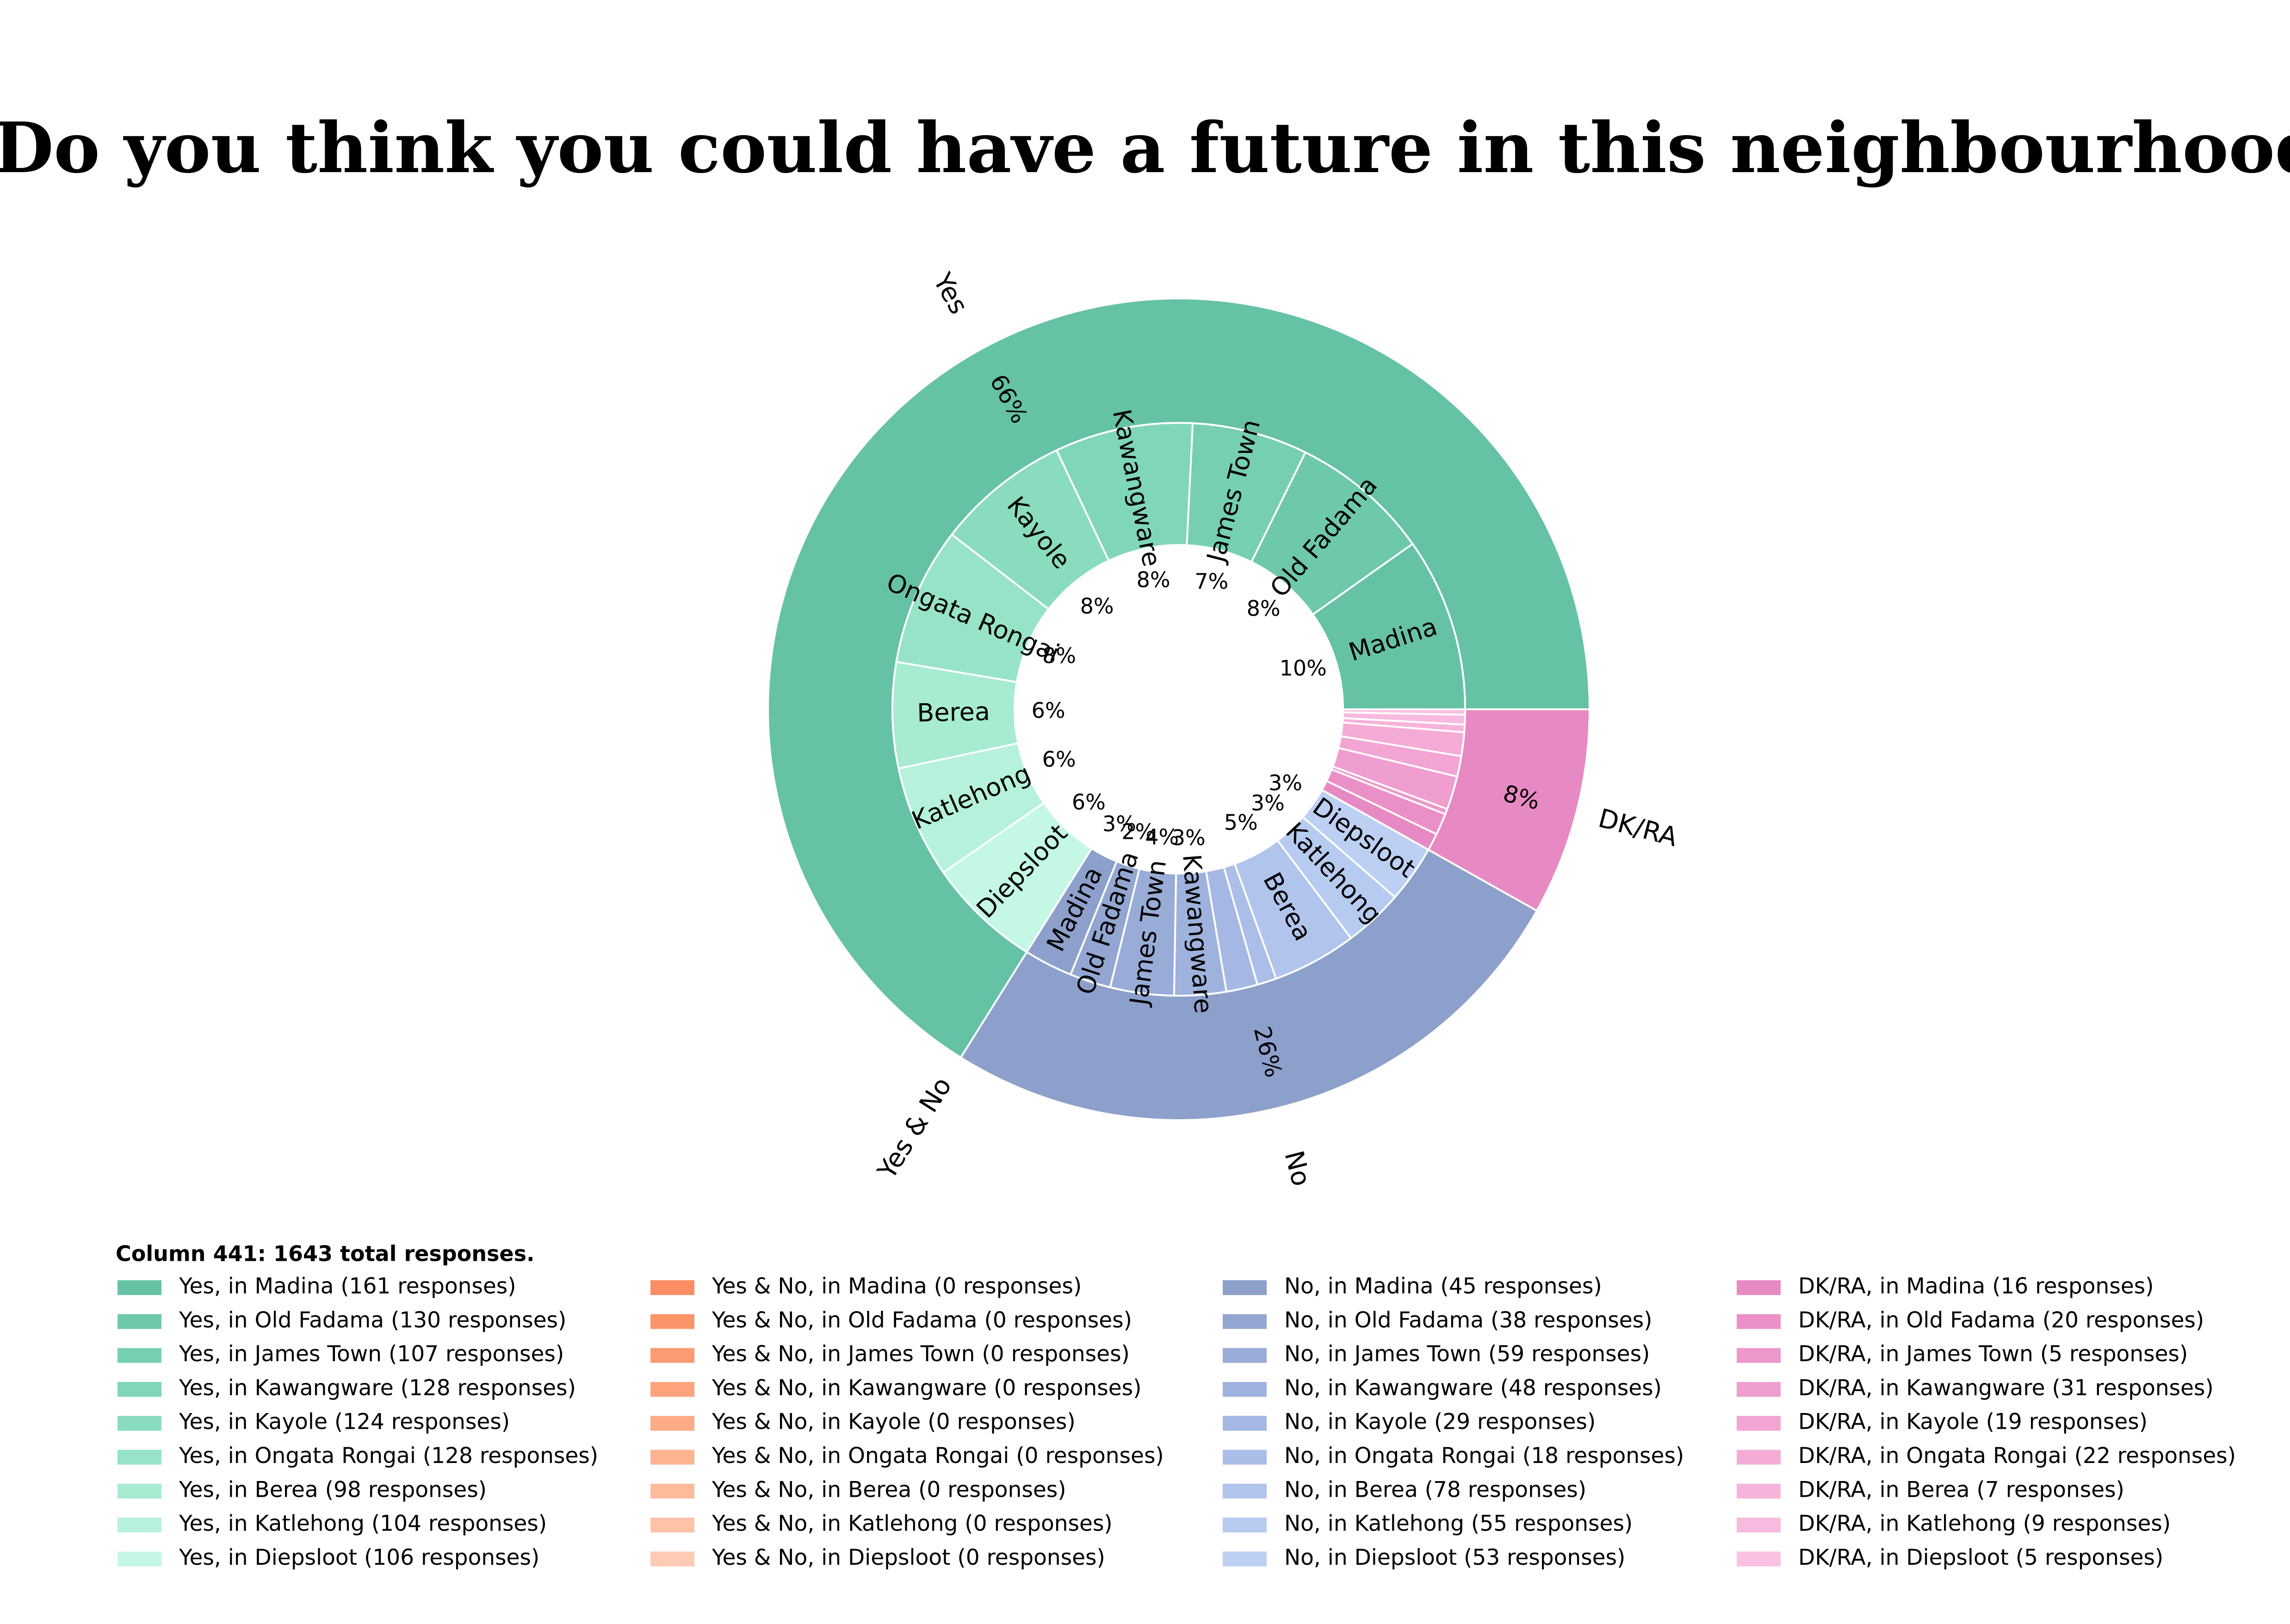  Describe the element at coordinates (1440, 1422) in the screenshot. I see `legend-label: No, in Kayole (29 responses)` at that location.